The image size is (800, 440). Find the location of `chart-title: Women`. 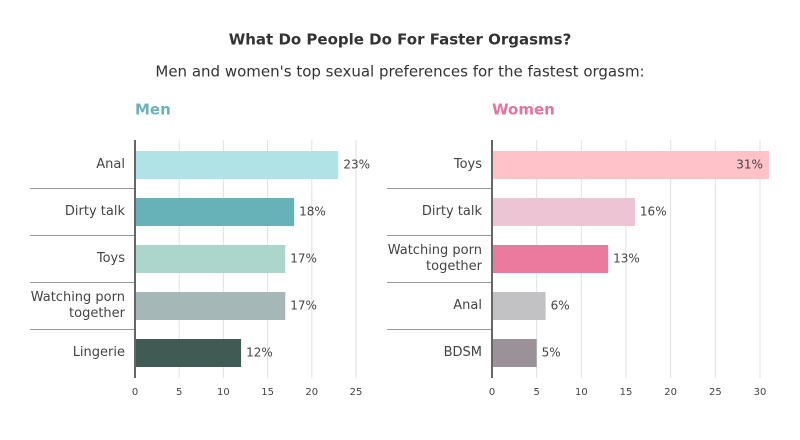

chart-title: Women is located at coordinates (523, 110).